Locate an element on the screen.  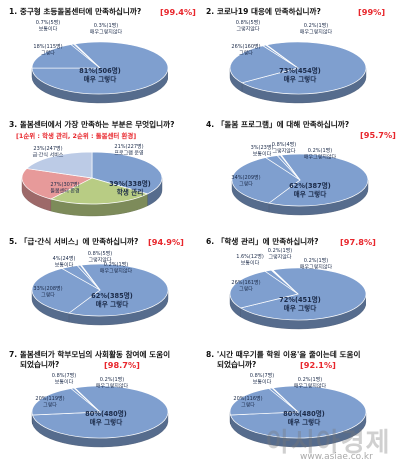
panel-6-number: 6. is located at coordinates (210, 241).